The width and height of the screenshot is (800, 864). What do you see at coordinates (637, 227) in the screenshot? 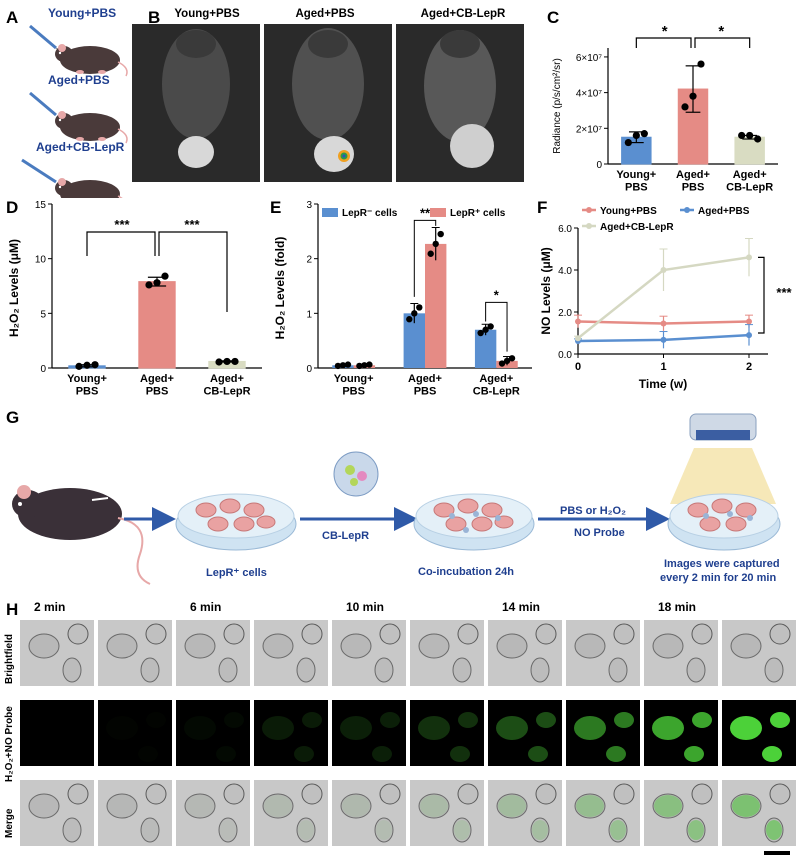
I see `legend-label: Aged+CB-LepR` at bounding box center [637, 227].